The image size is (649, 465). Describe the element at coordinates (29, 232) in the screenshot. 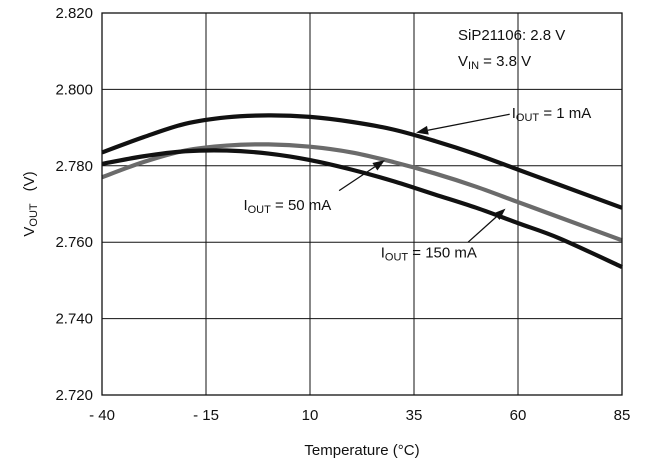

I see `y-axis-title-main: V` at that location.